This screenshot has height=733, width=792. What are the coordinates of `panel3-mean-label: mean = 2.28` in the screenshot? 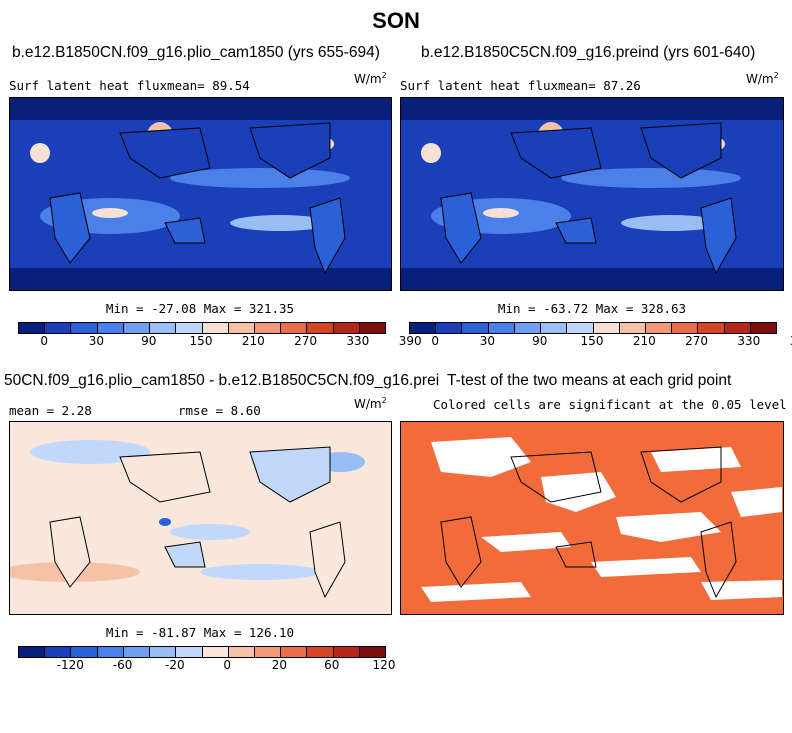 It's located at (50, 410).